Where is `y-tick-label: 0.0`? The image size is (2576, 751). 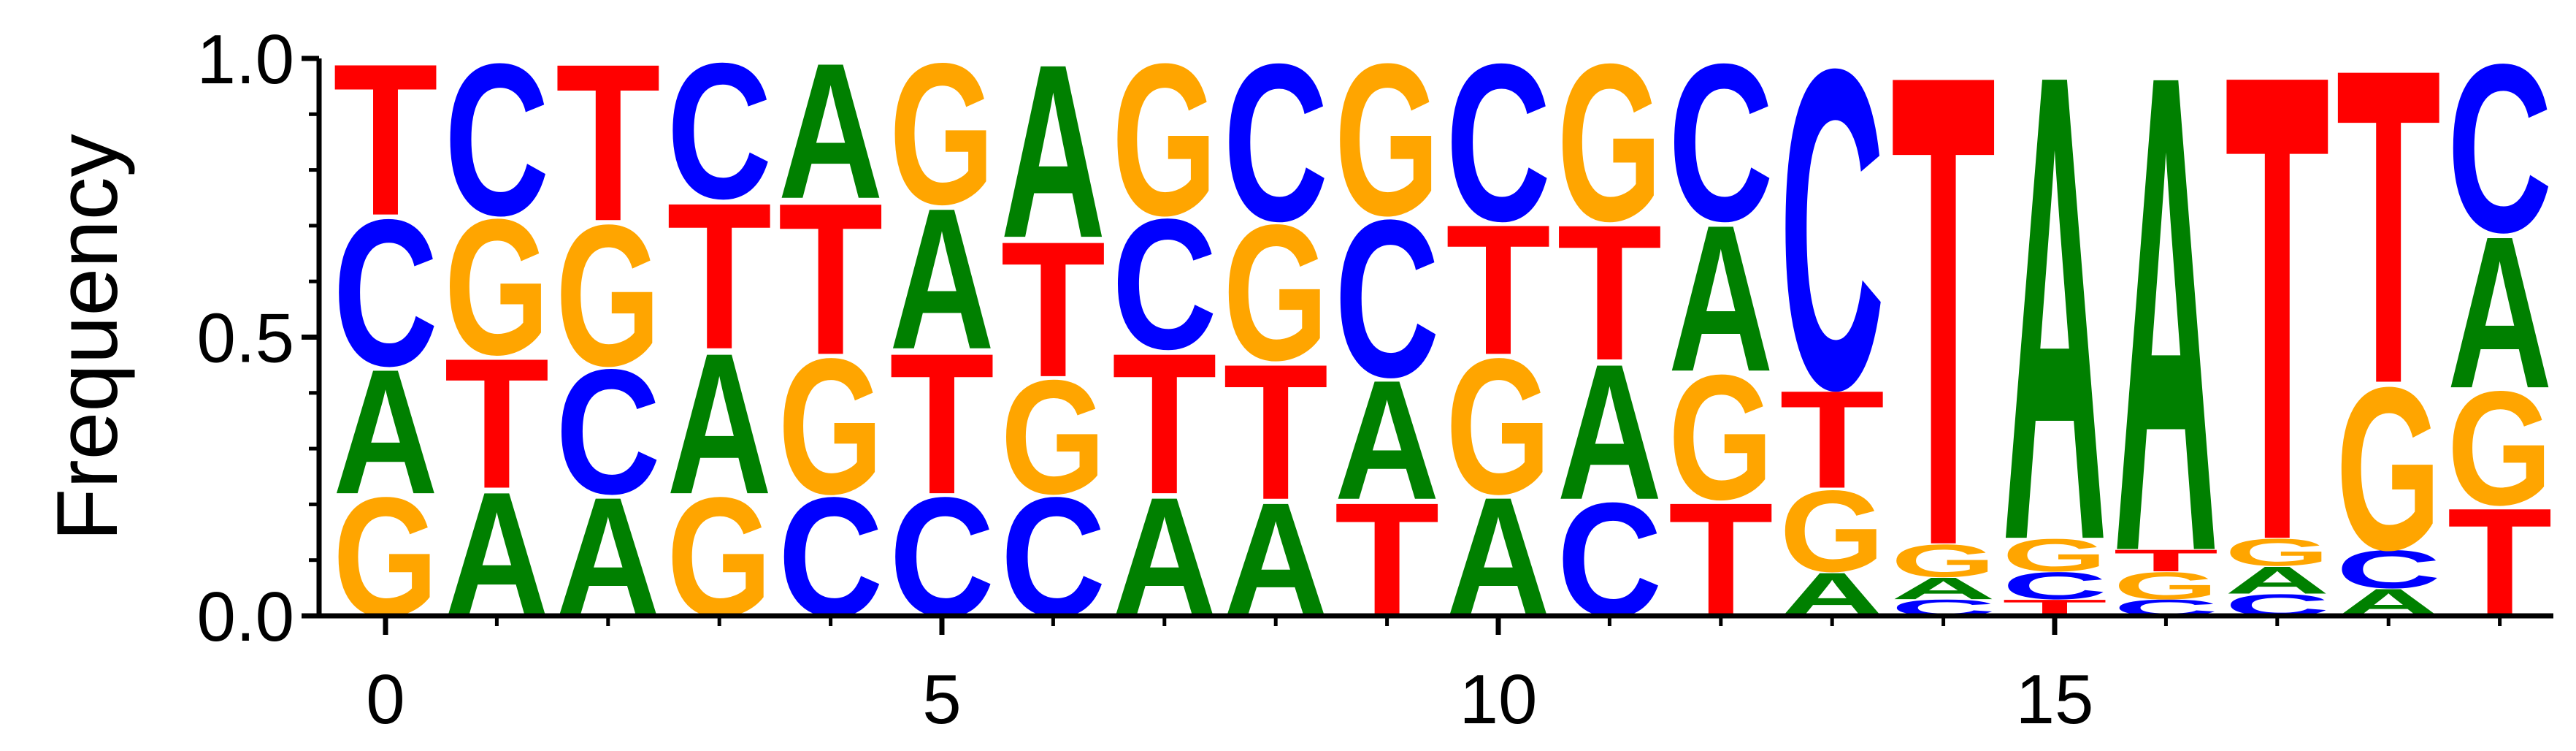
y-tick-label: 0.0 is located at coordinates (245, 617).